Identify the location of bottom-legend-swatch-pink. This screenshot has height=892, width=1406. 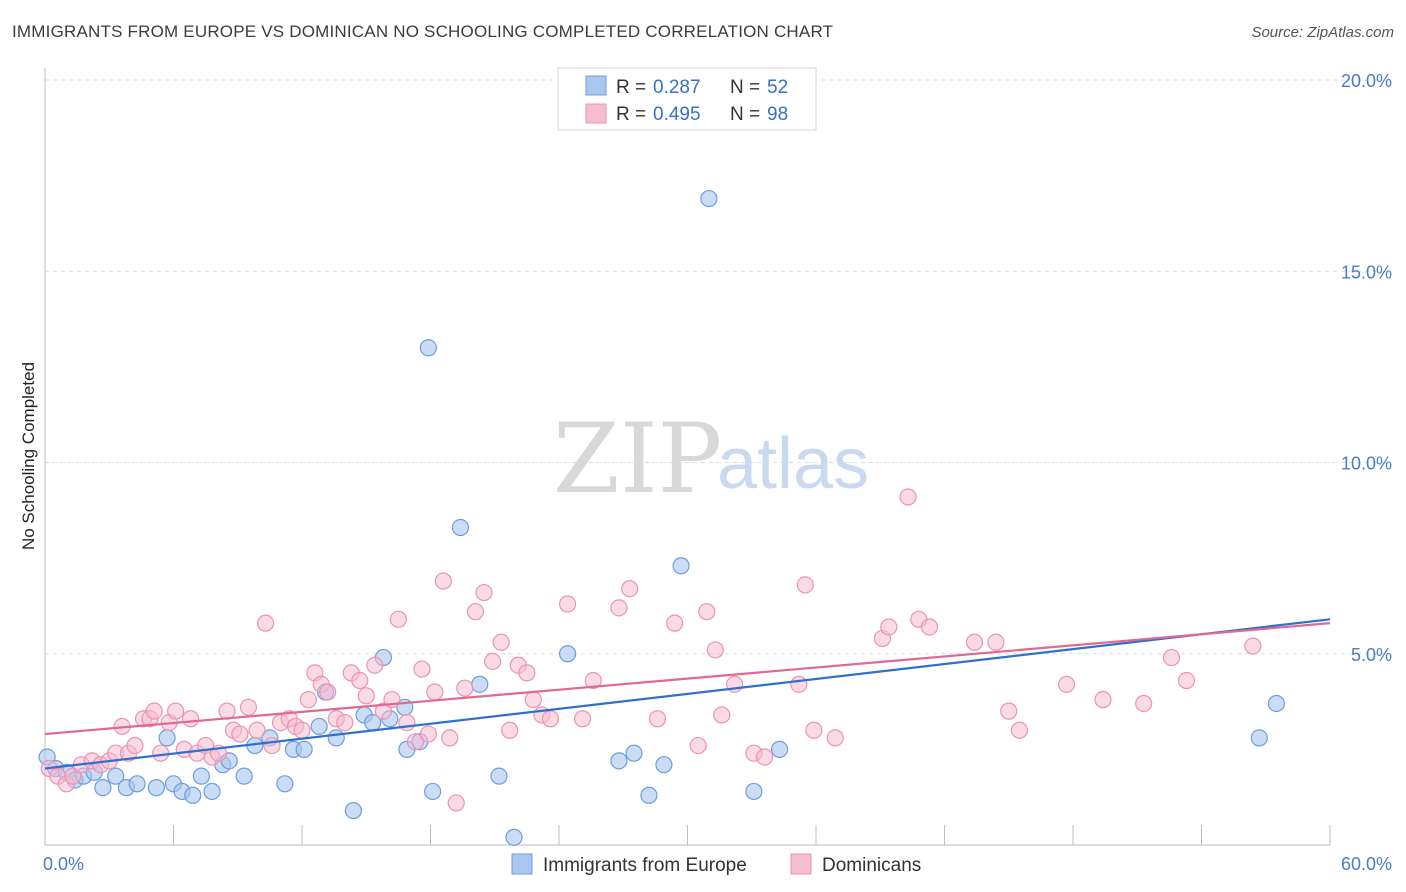
(801, 864).